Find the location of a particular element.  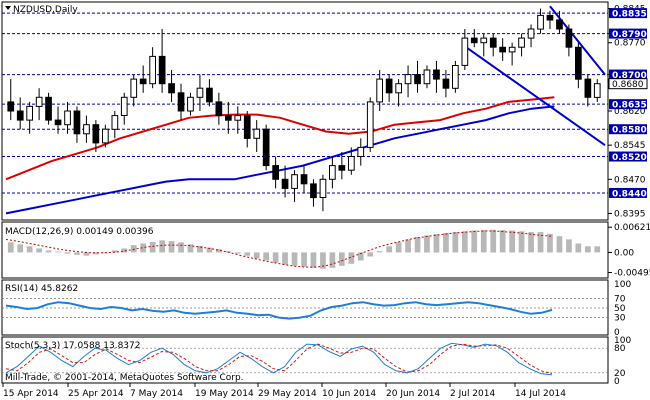

stoch-title: Stoch(5,3,3) 17.0588 13.8372 is located at coordinates (72, 346).